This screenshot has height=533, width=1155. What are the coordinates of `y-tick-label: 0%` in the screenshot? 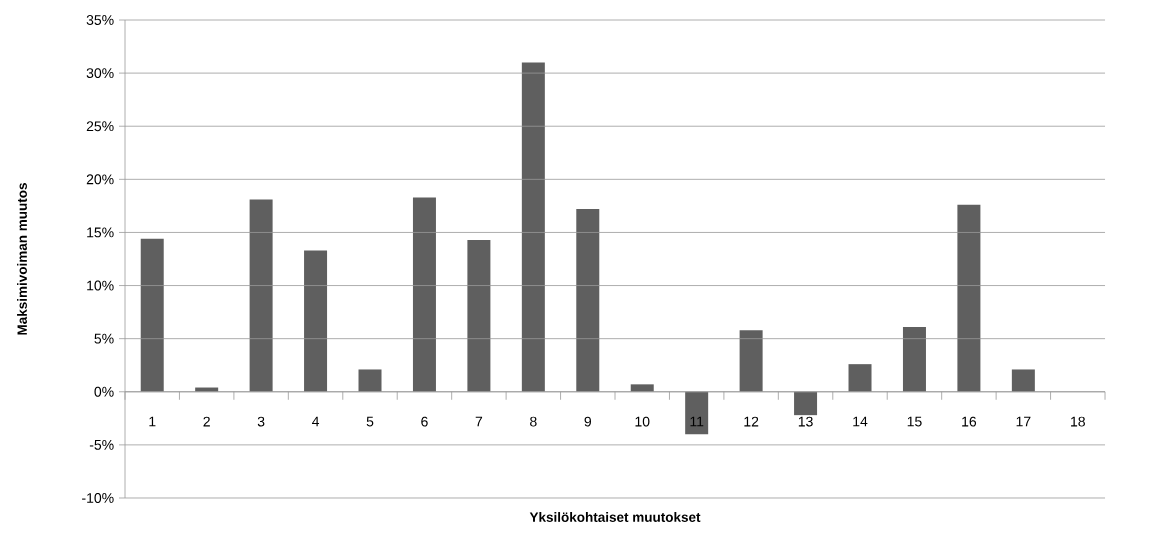 It's located at (104, 391).